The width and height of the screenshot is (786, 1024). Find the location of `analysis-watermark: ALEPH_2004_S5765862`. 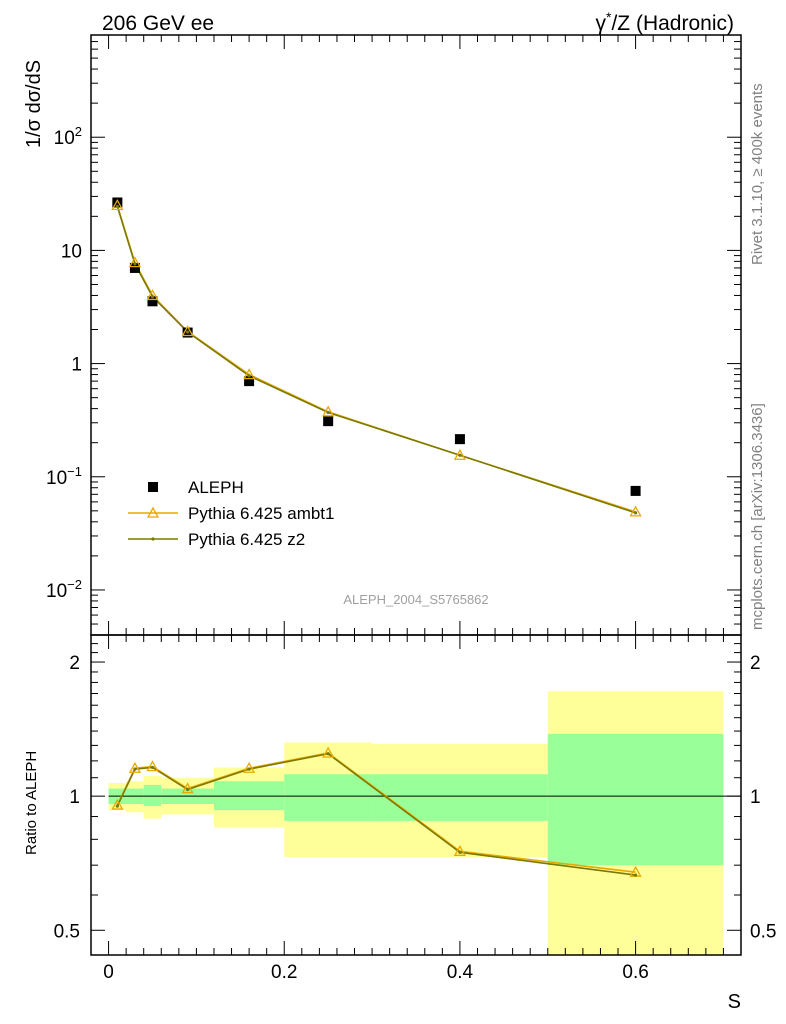

analysis-watermark: ALEPH_2004_S5765862 is located at coordinates (415, 599).